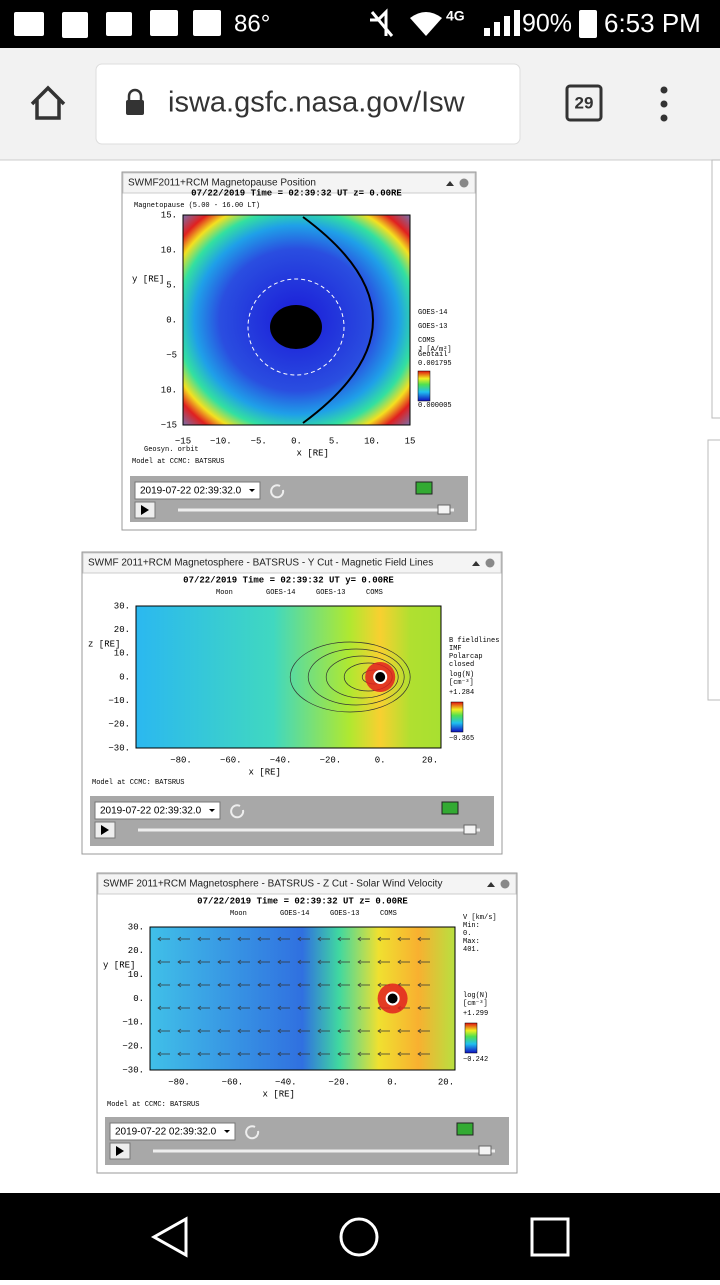 The width and height of the screenshot is (720, 1285). I want to click on tab-count: 29, so click(584, 102).